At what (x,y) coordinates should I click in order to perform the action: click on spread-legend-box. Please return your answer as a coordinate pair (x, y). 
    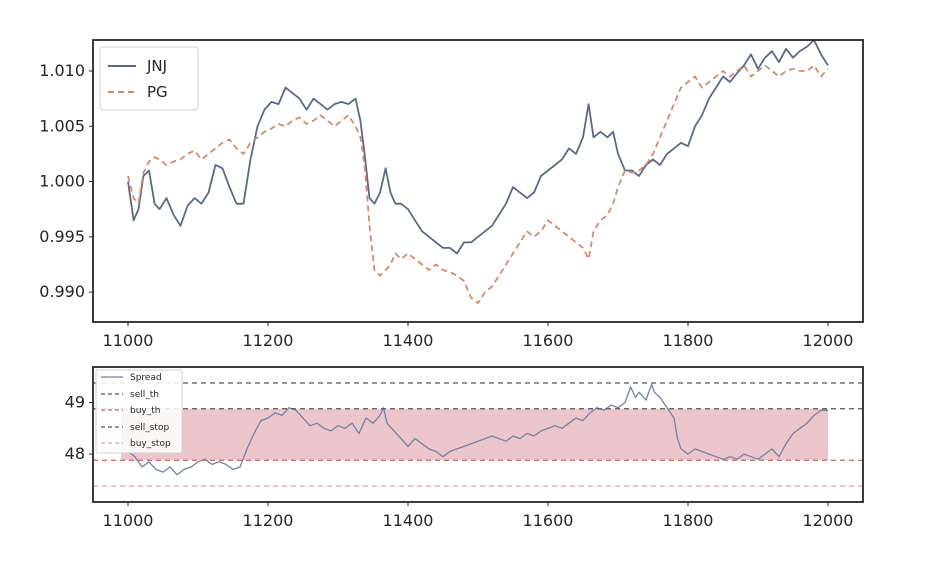
    Looking at the image, I should click on (139, 411).